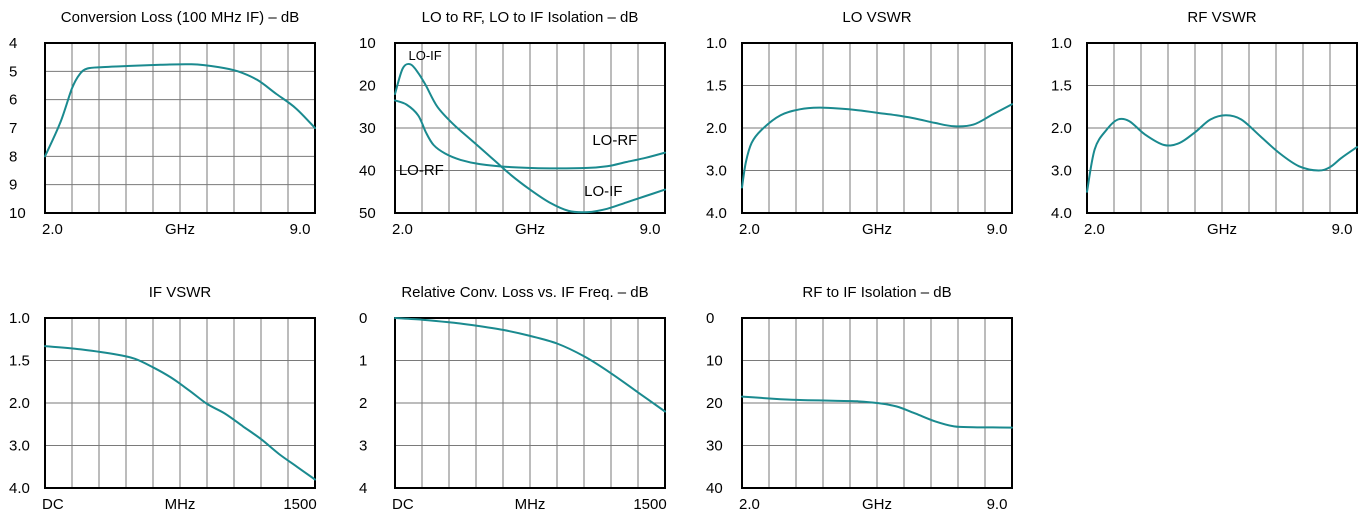 This screenshot has width=1364, height=512. What do you see at coordinates (530, 134) in the screenshot?
I see `series-line-lo-rf` at bounding box center [530, 134].